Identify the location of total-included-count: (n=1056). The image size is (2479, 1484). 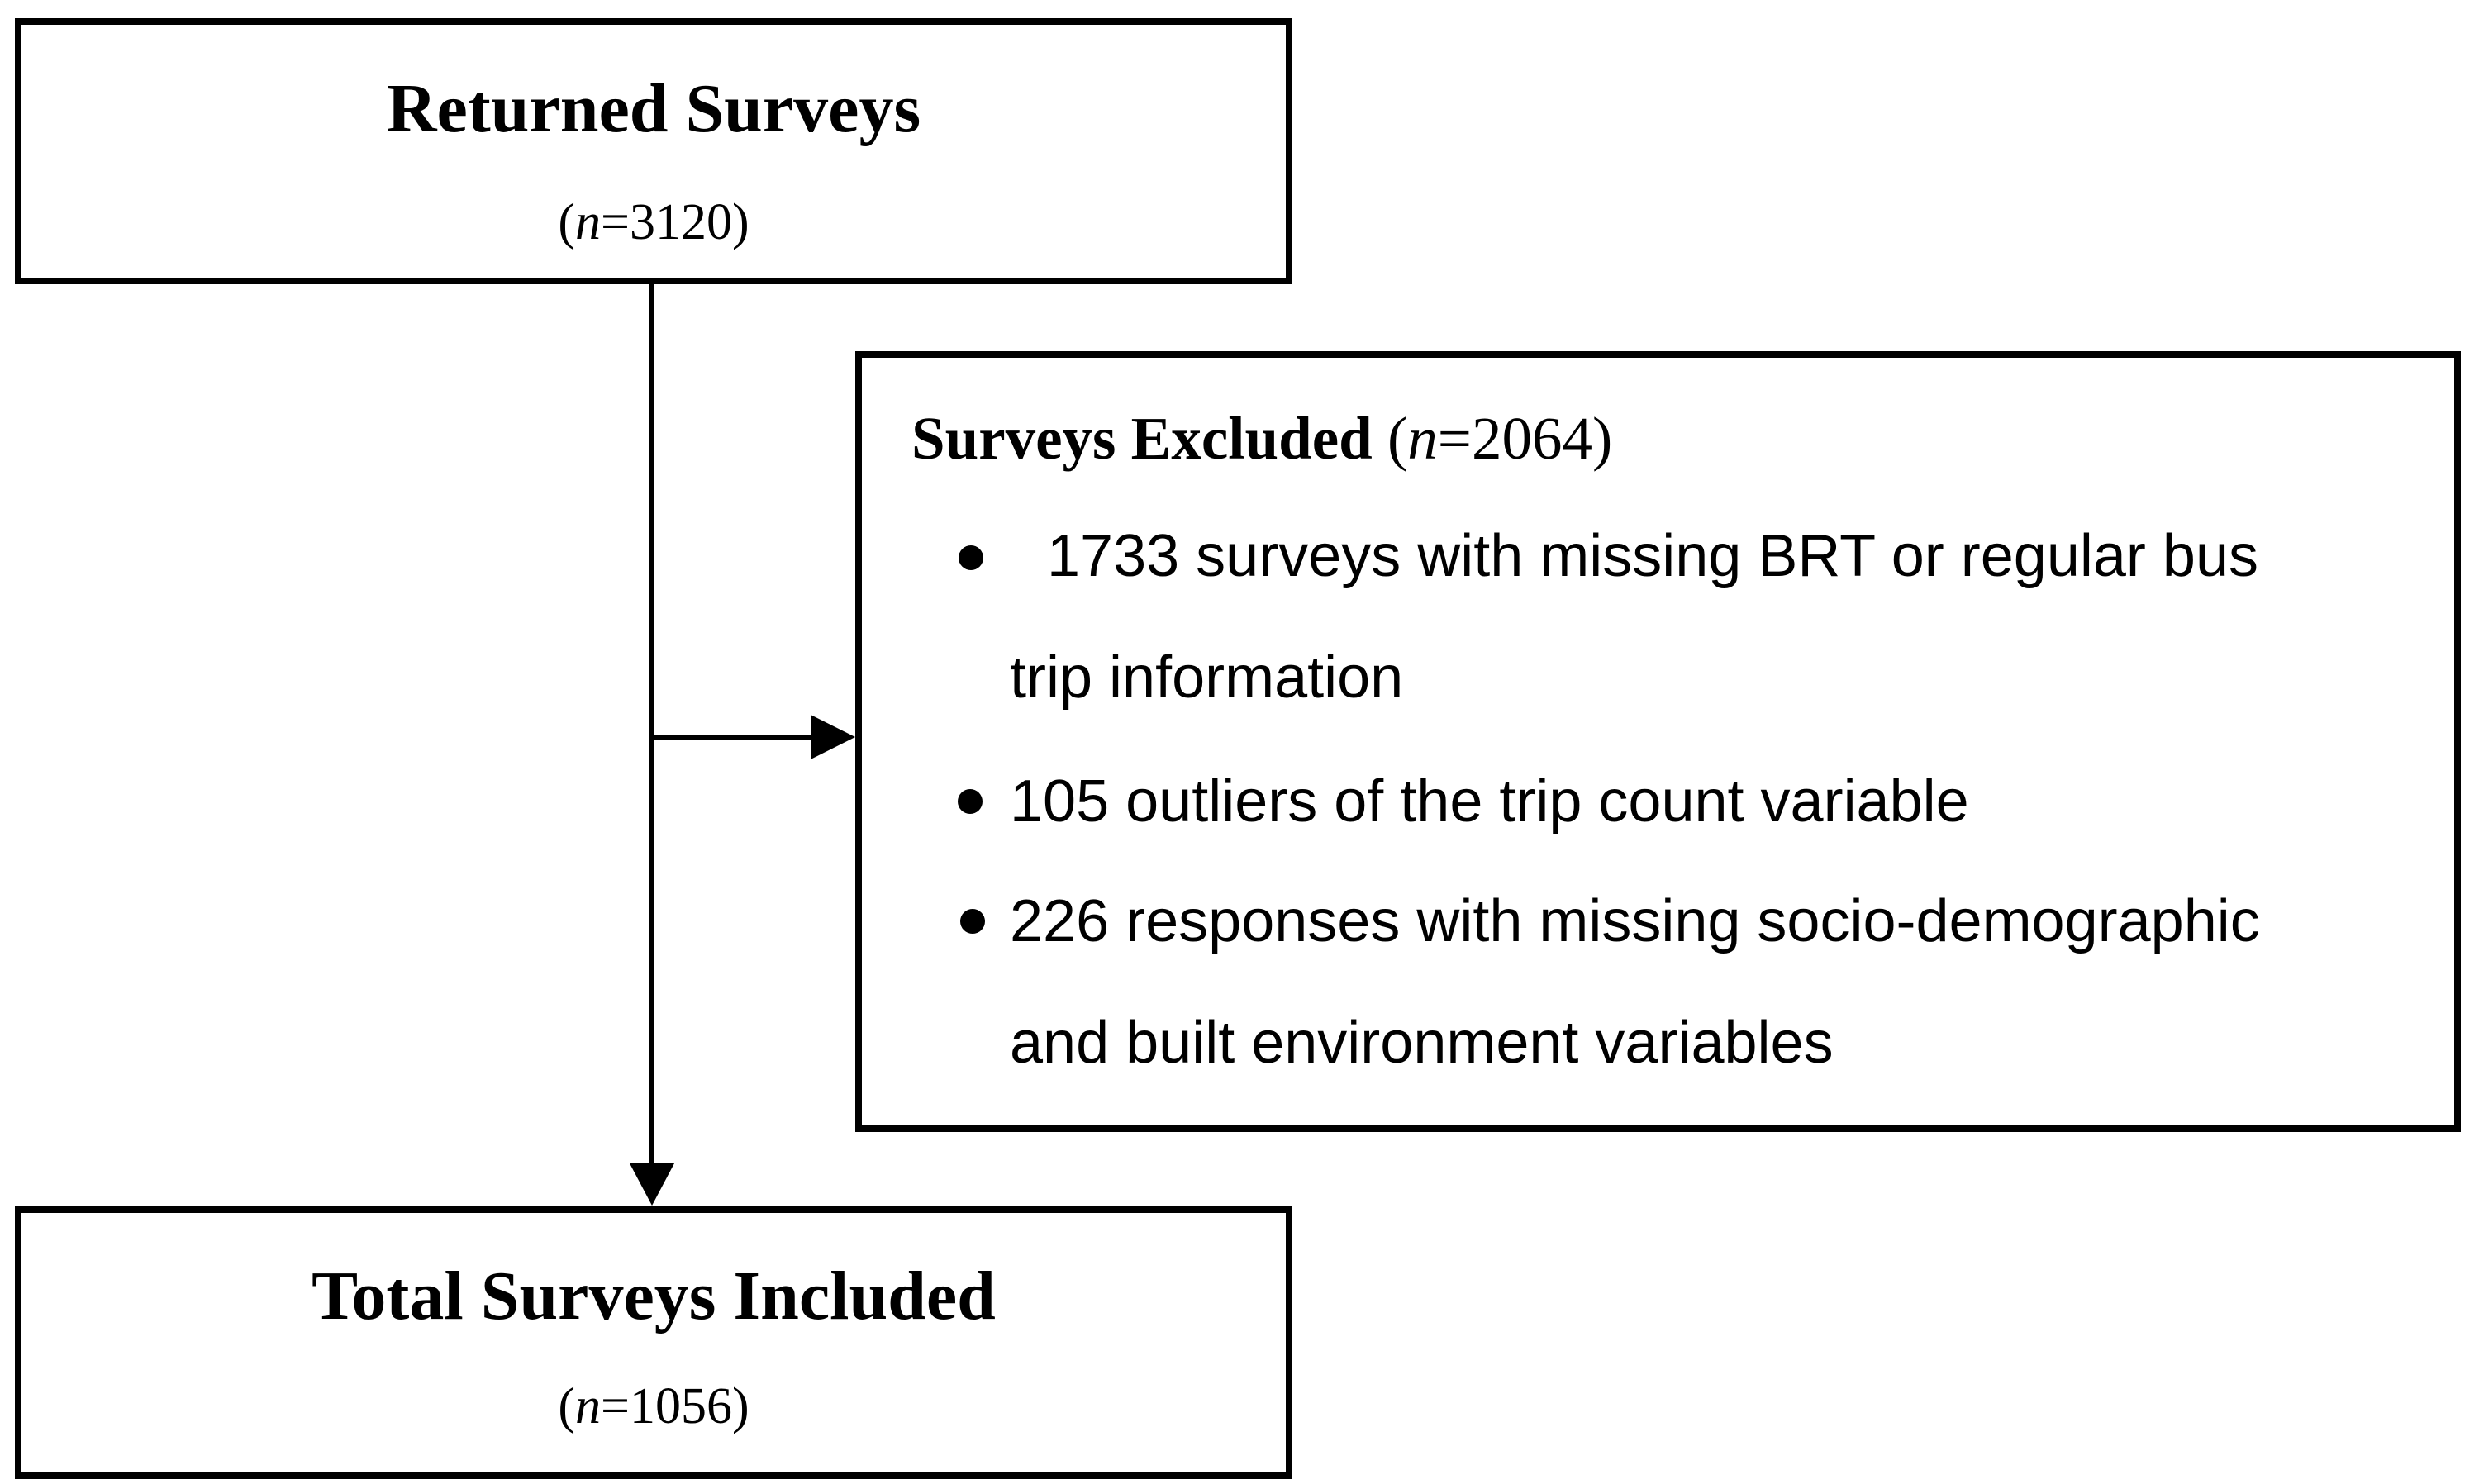
(653, 1406).